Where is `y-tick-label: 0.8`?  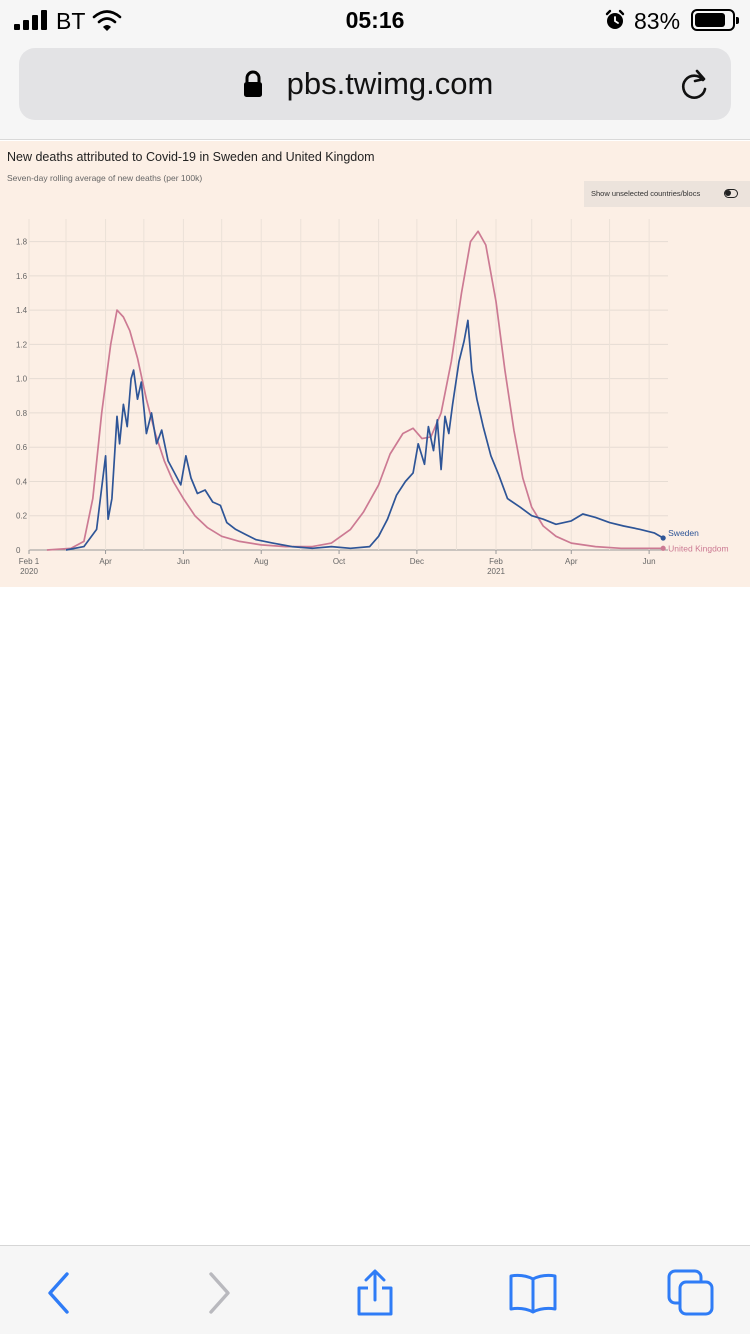
y-tick-label: 0.8 is located at coordinates (22, 413).